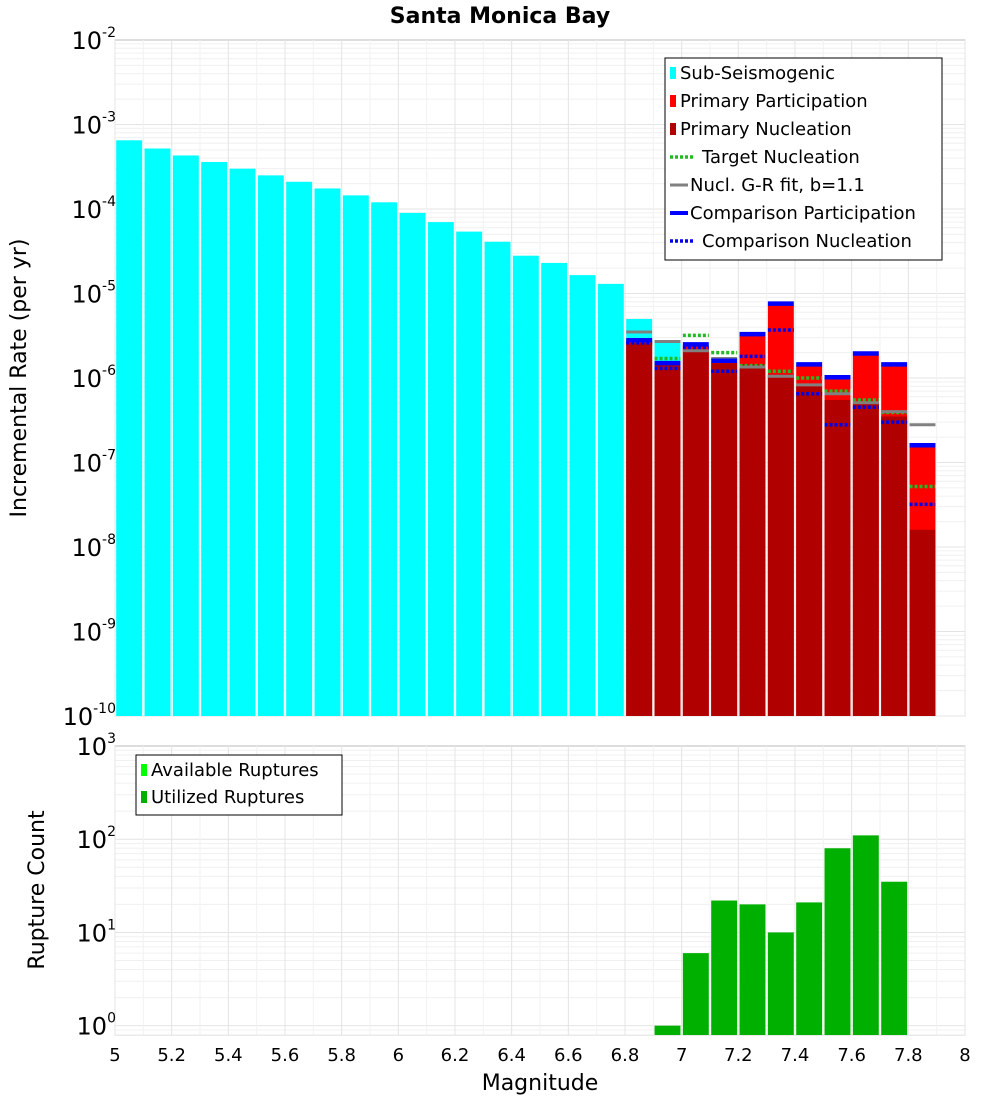  What do you see at coordinates (738, 1055) in the screenshot?
I see `x-tick-label: 7.2` at bounding box center [738, 1055].